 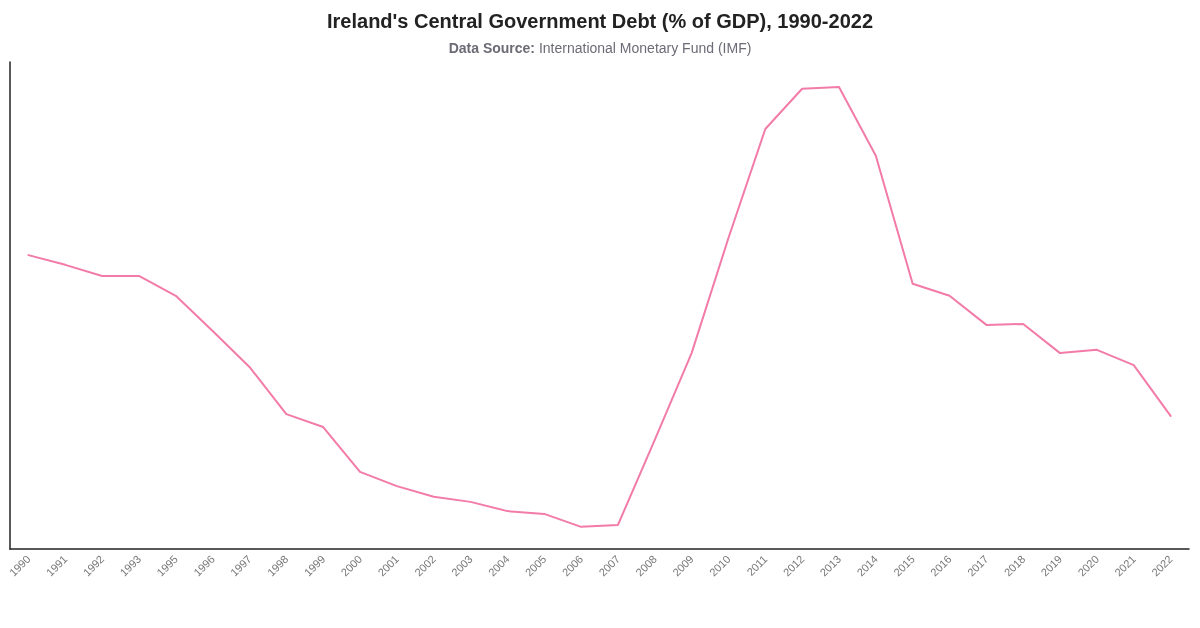 I want to click on chart-title: Ireland's Central Government Debt (% of GDP), 1990-2022, so click(x=600, y=21).